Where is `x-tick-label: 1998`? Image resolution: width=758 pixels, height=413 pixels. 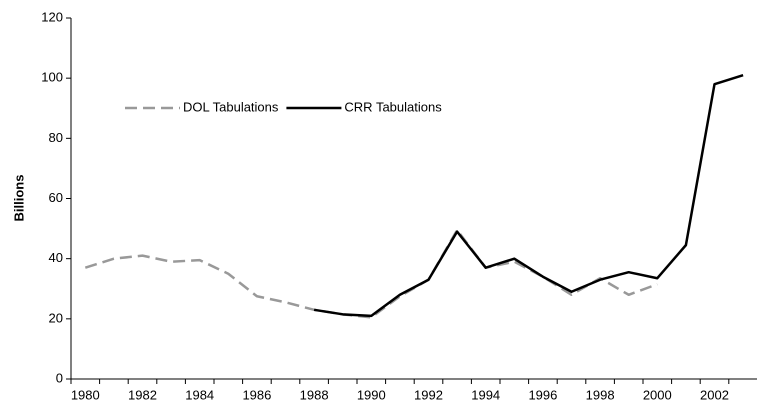 x-tick-label: 1998 is located at coordinates (600, 394).